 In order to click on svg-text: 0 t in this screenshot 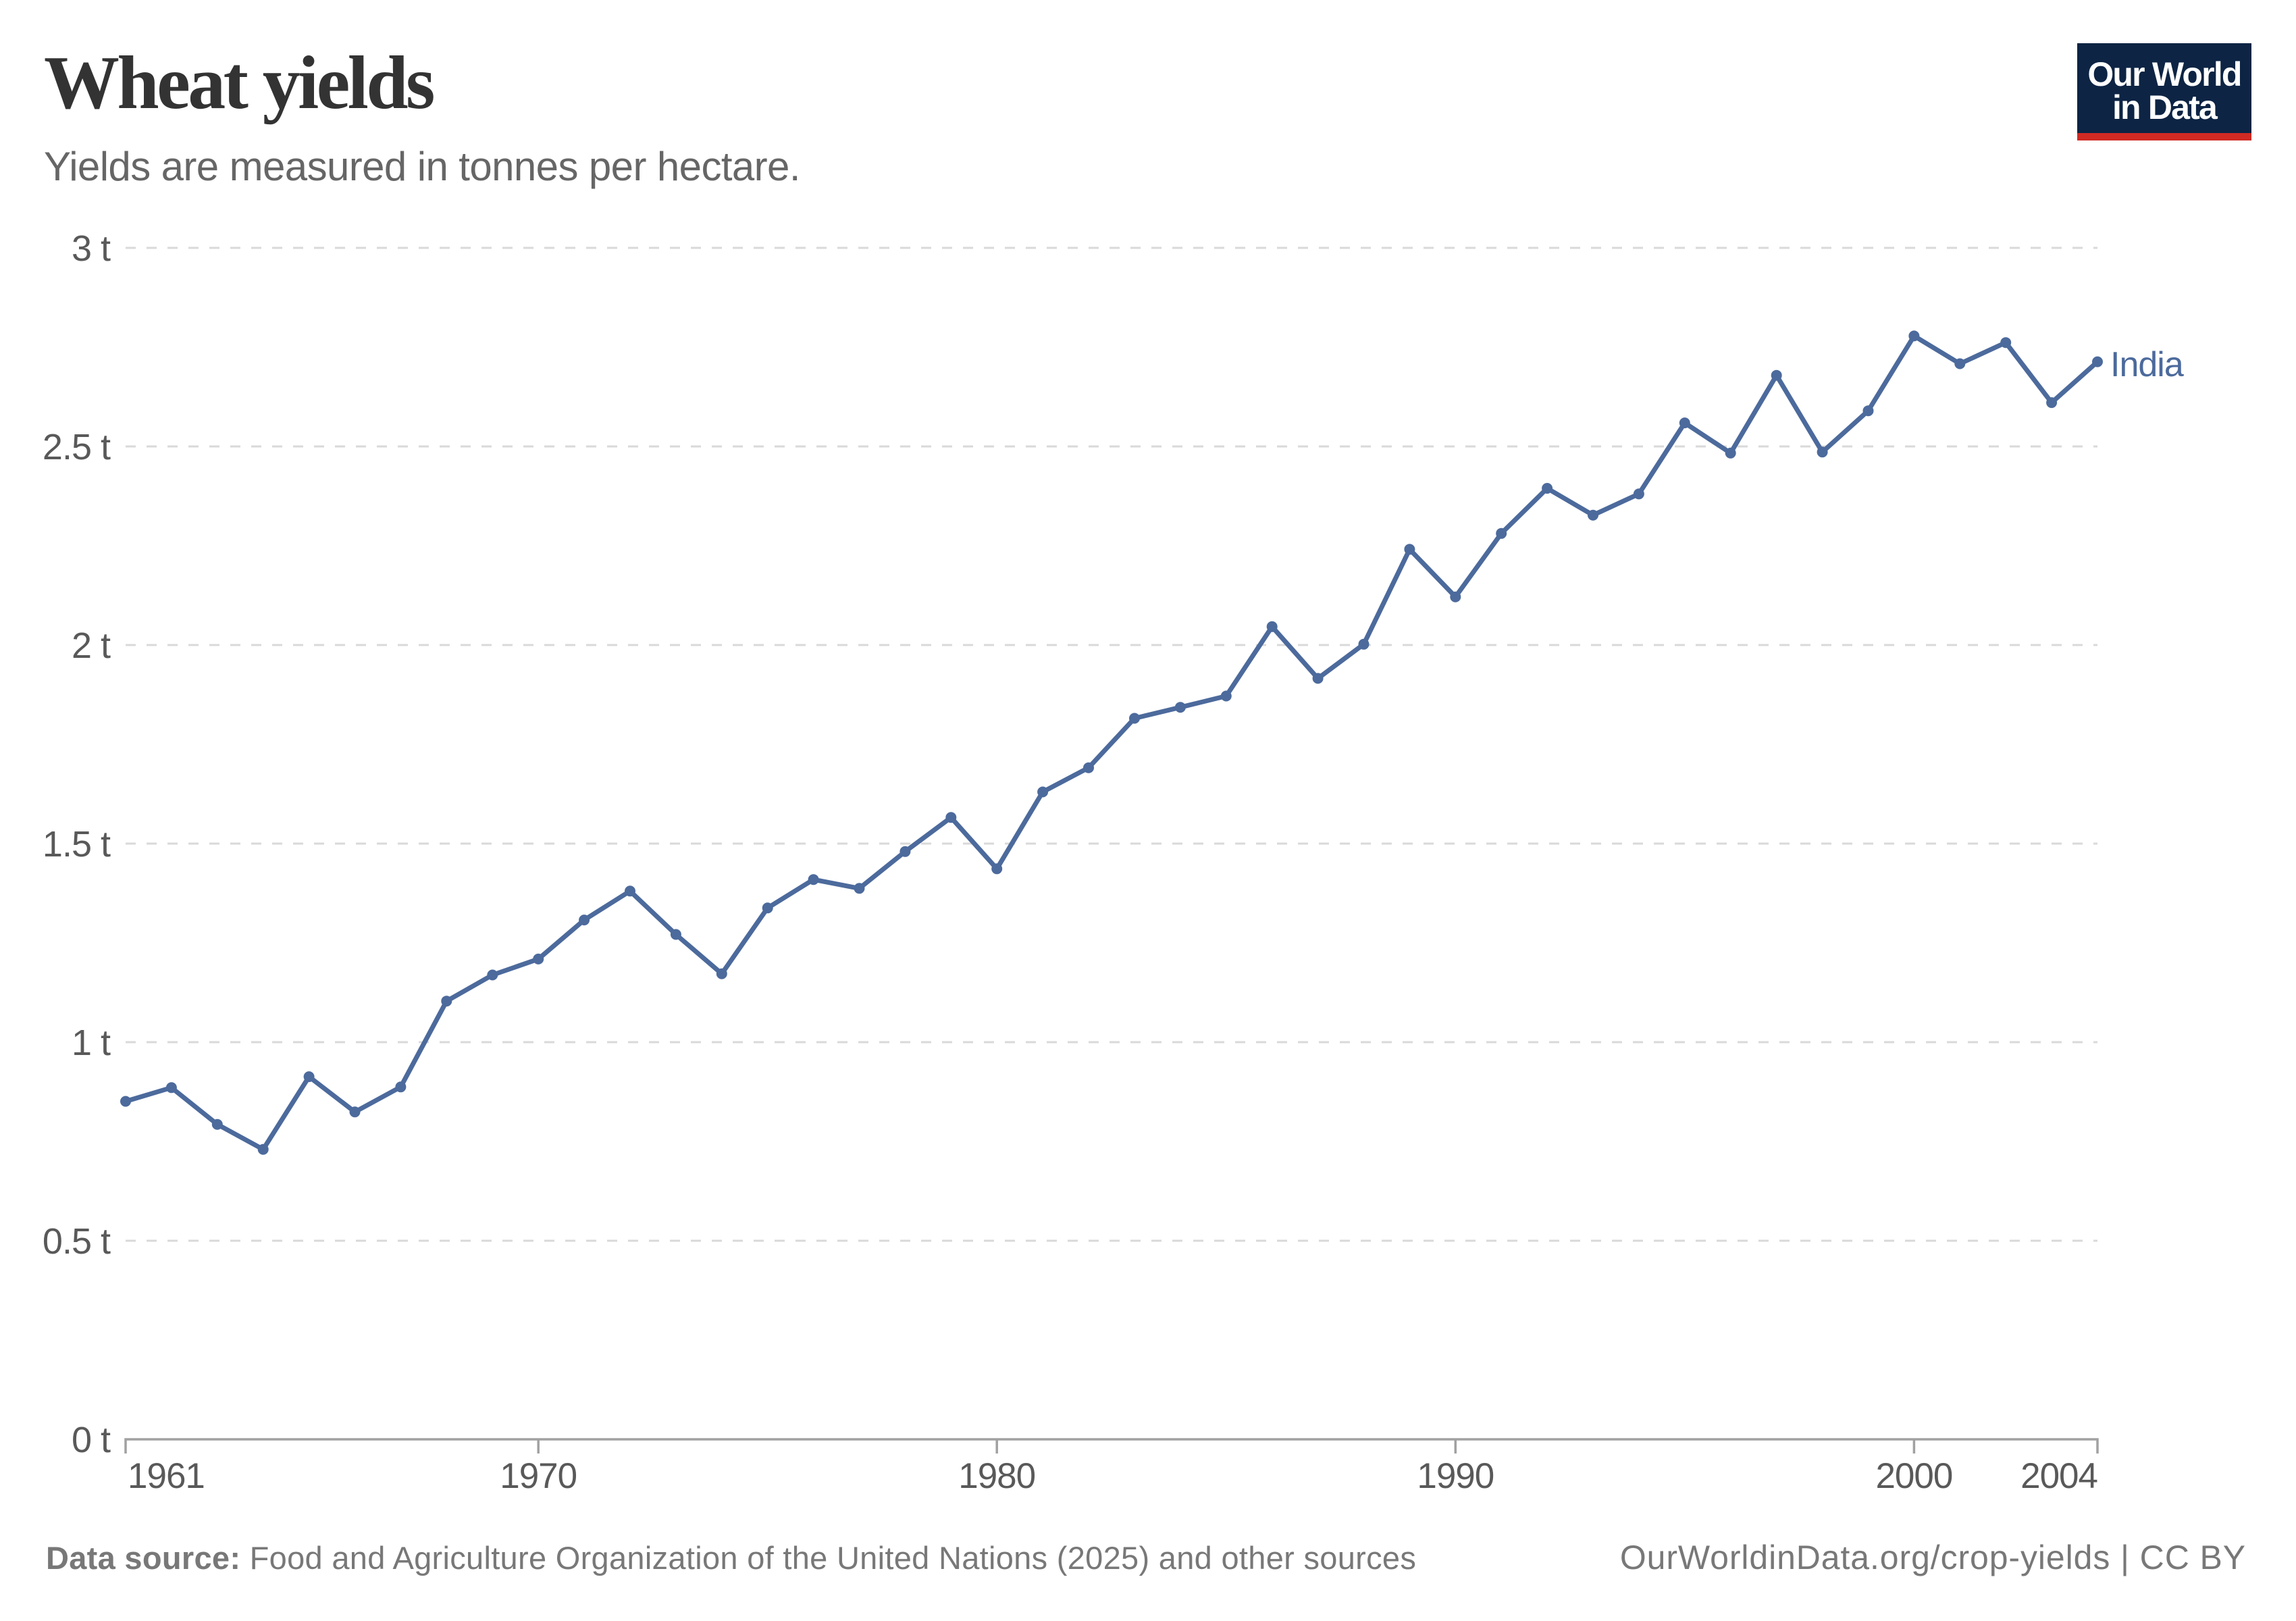, I will do `click(92, 1440)`.